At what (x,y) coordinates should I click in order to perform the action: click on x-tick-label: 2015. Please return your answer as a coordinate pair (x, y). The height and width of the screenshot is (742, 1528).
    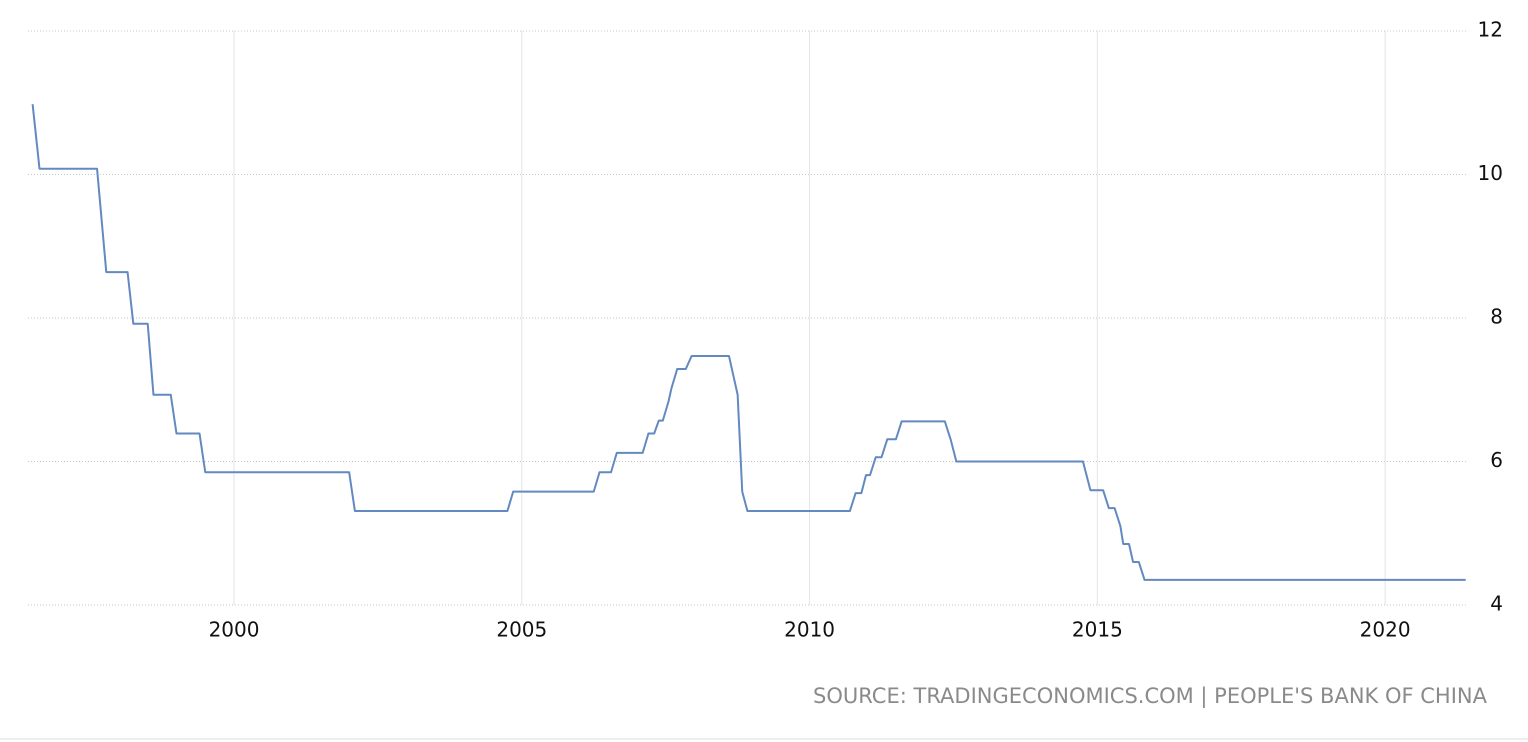
    Looking at the image, I should click on (1097, 630).